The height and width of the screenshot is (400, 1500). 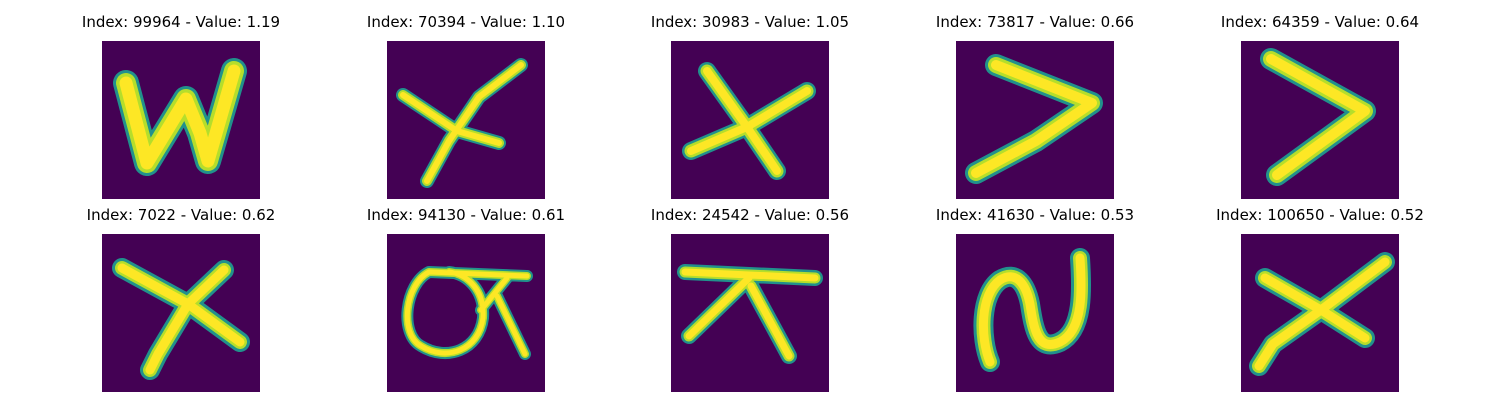 I want to click on panel-4: Index: 73817 - Value: 0.66, so click(x=1035, y=106).